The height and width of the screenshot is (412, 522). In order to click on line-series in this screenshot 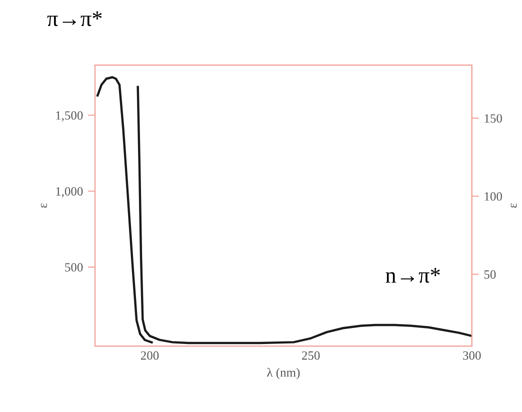, I will do `click(124, 210)`.